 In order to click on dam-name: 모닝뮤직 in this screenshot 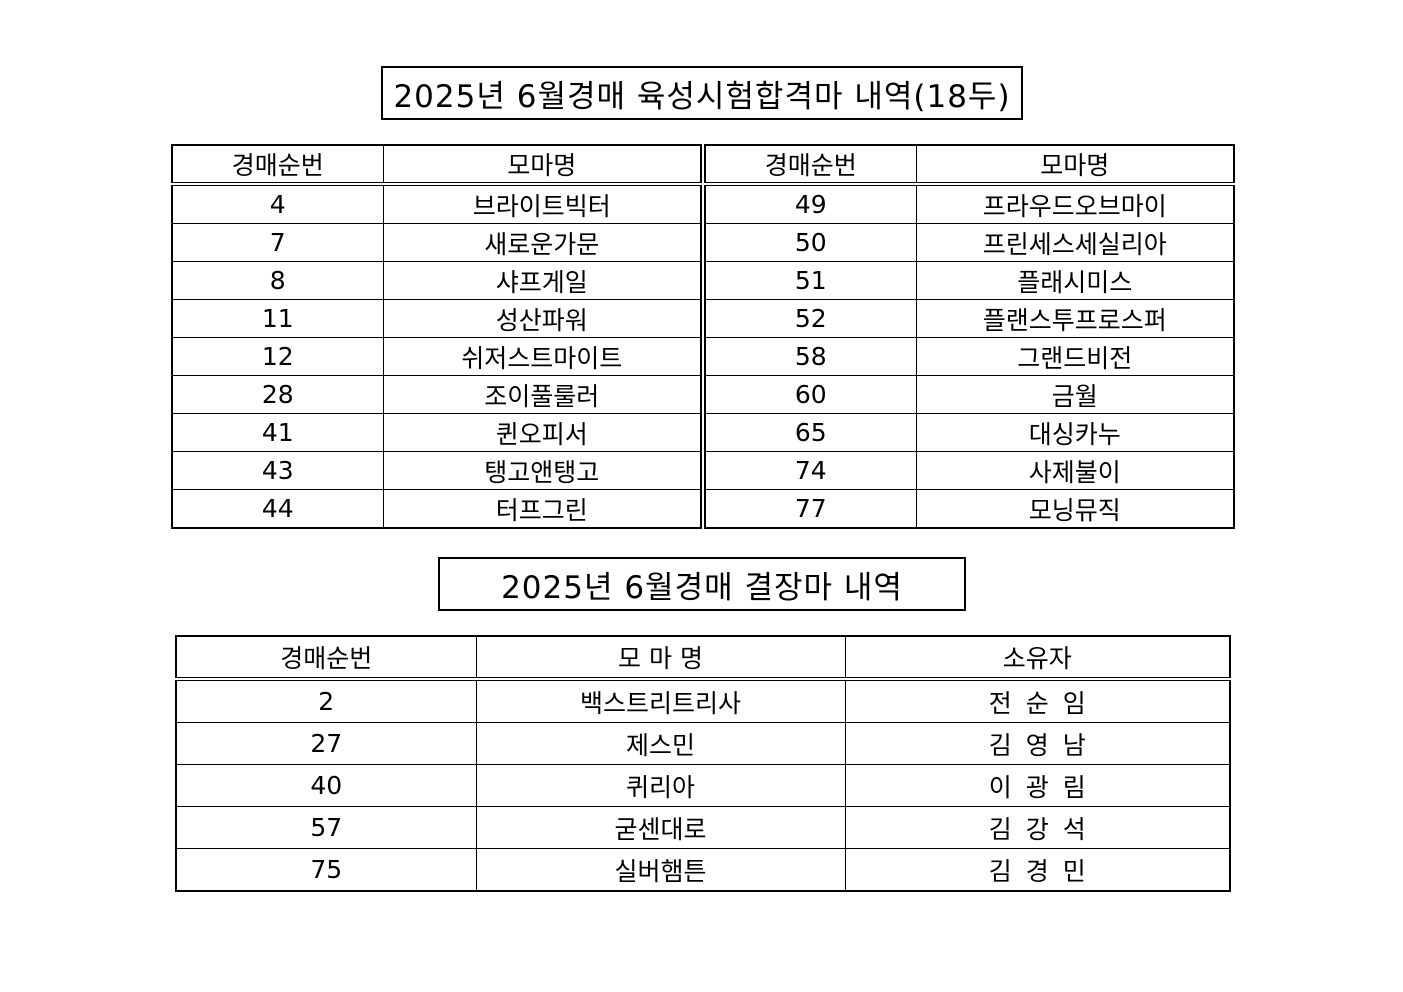, I will do `click(1075, 509)`.